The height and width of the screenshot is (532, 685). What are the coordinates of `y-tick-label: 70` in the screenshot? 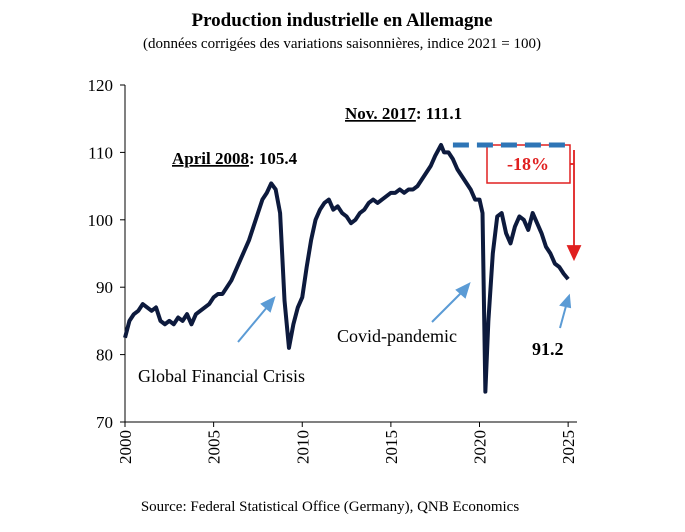 It's located at (104, 422).